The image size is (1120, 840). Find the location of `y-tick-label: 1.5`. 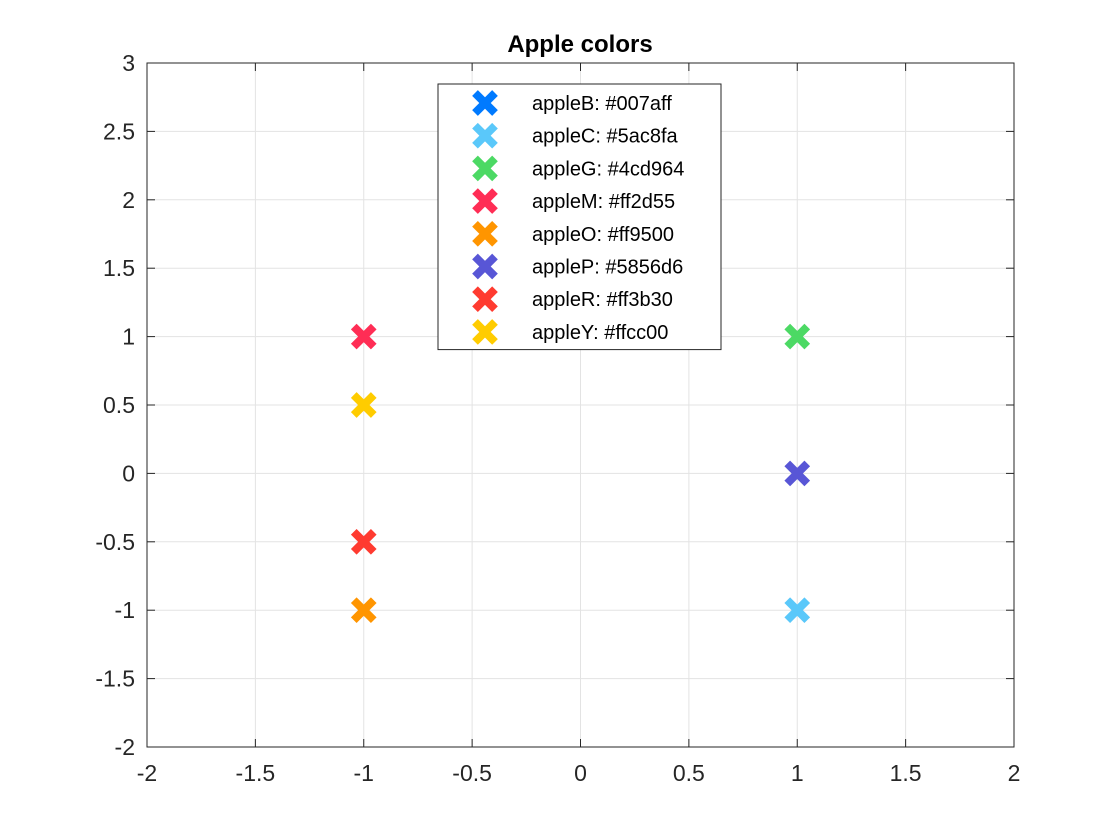

y-tick-label: 1.5 is located at coordinates (119, 268).